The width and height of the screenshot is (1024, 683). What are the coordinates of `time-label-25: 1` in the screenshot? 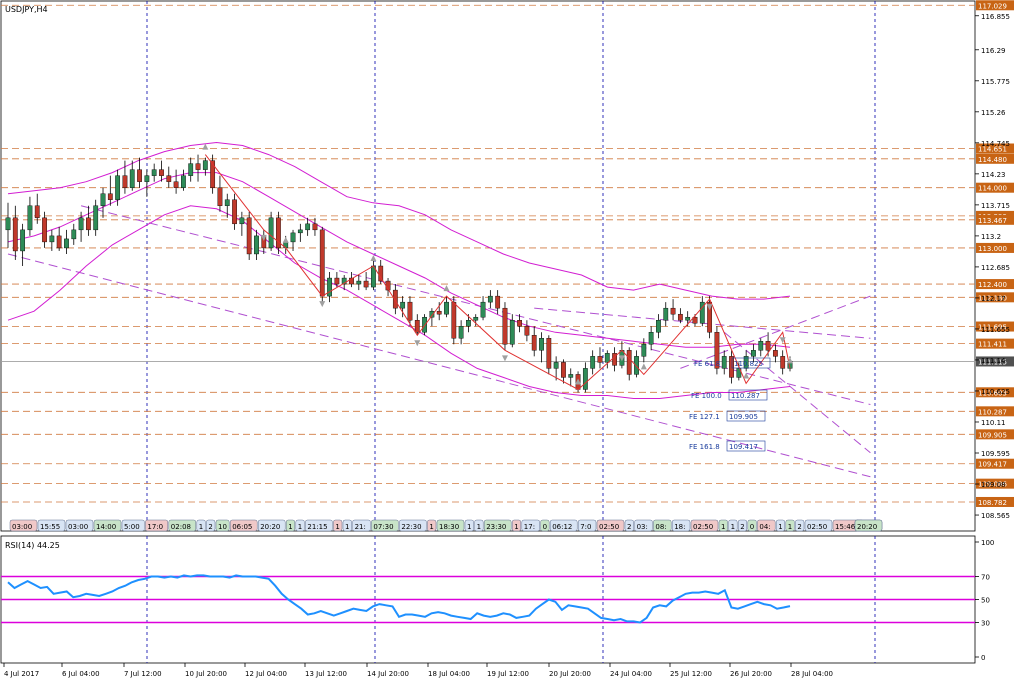 It's located at (516, 527).